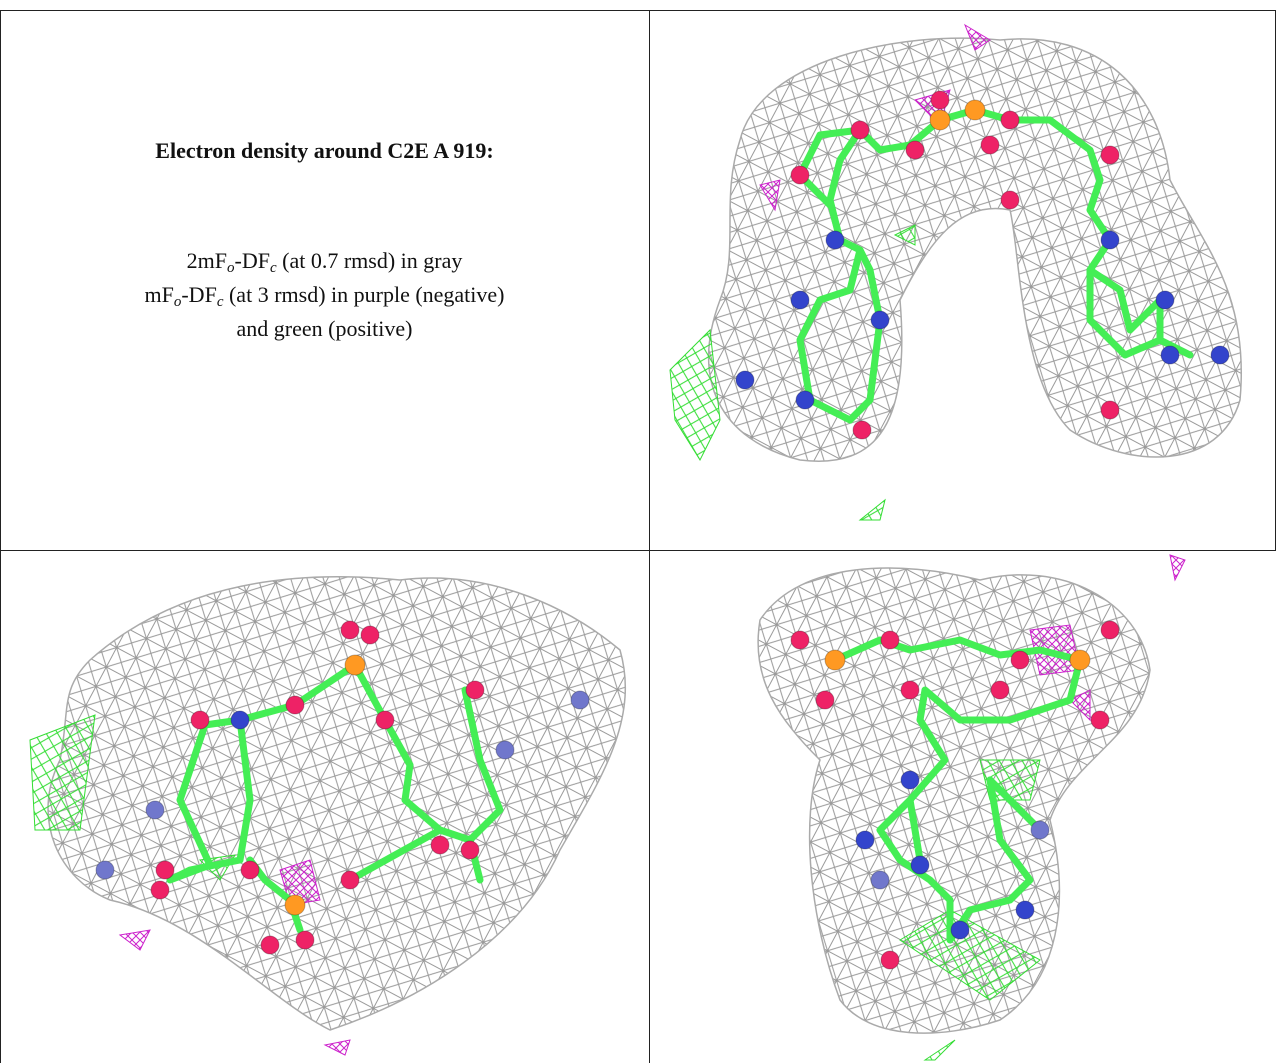  I want to click on legend-line: mFo-DFc (at 3 rmsd) in purple (negative), so click(324, 295).